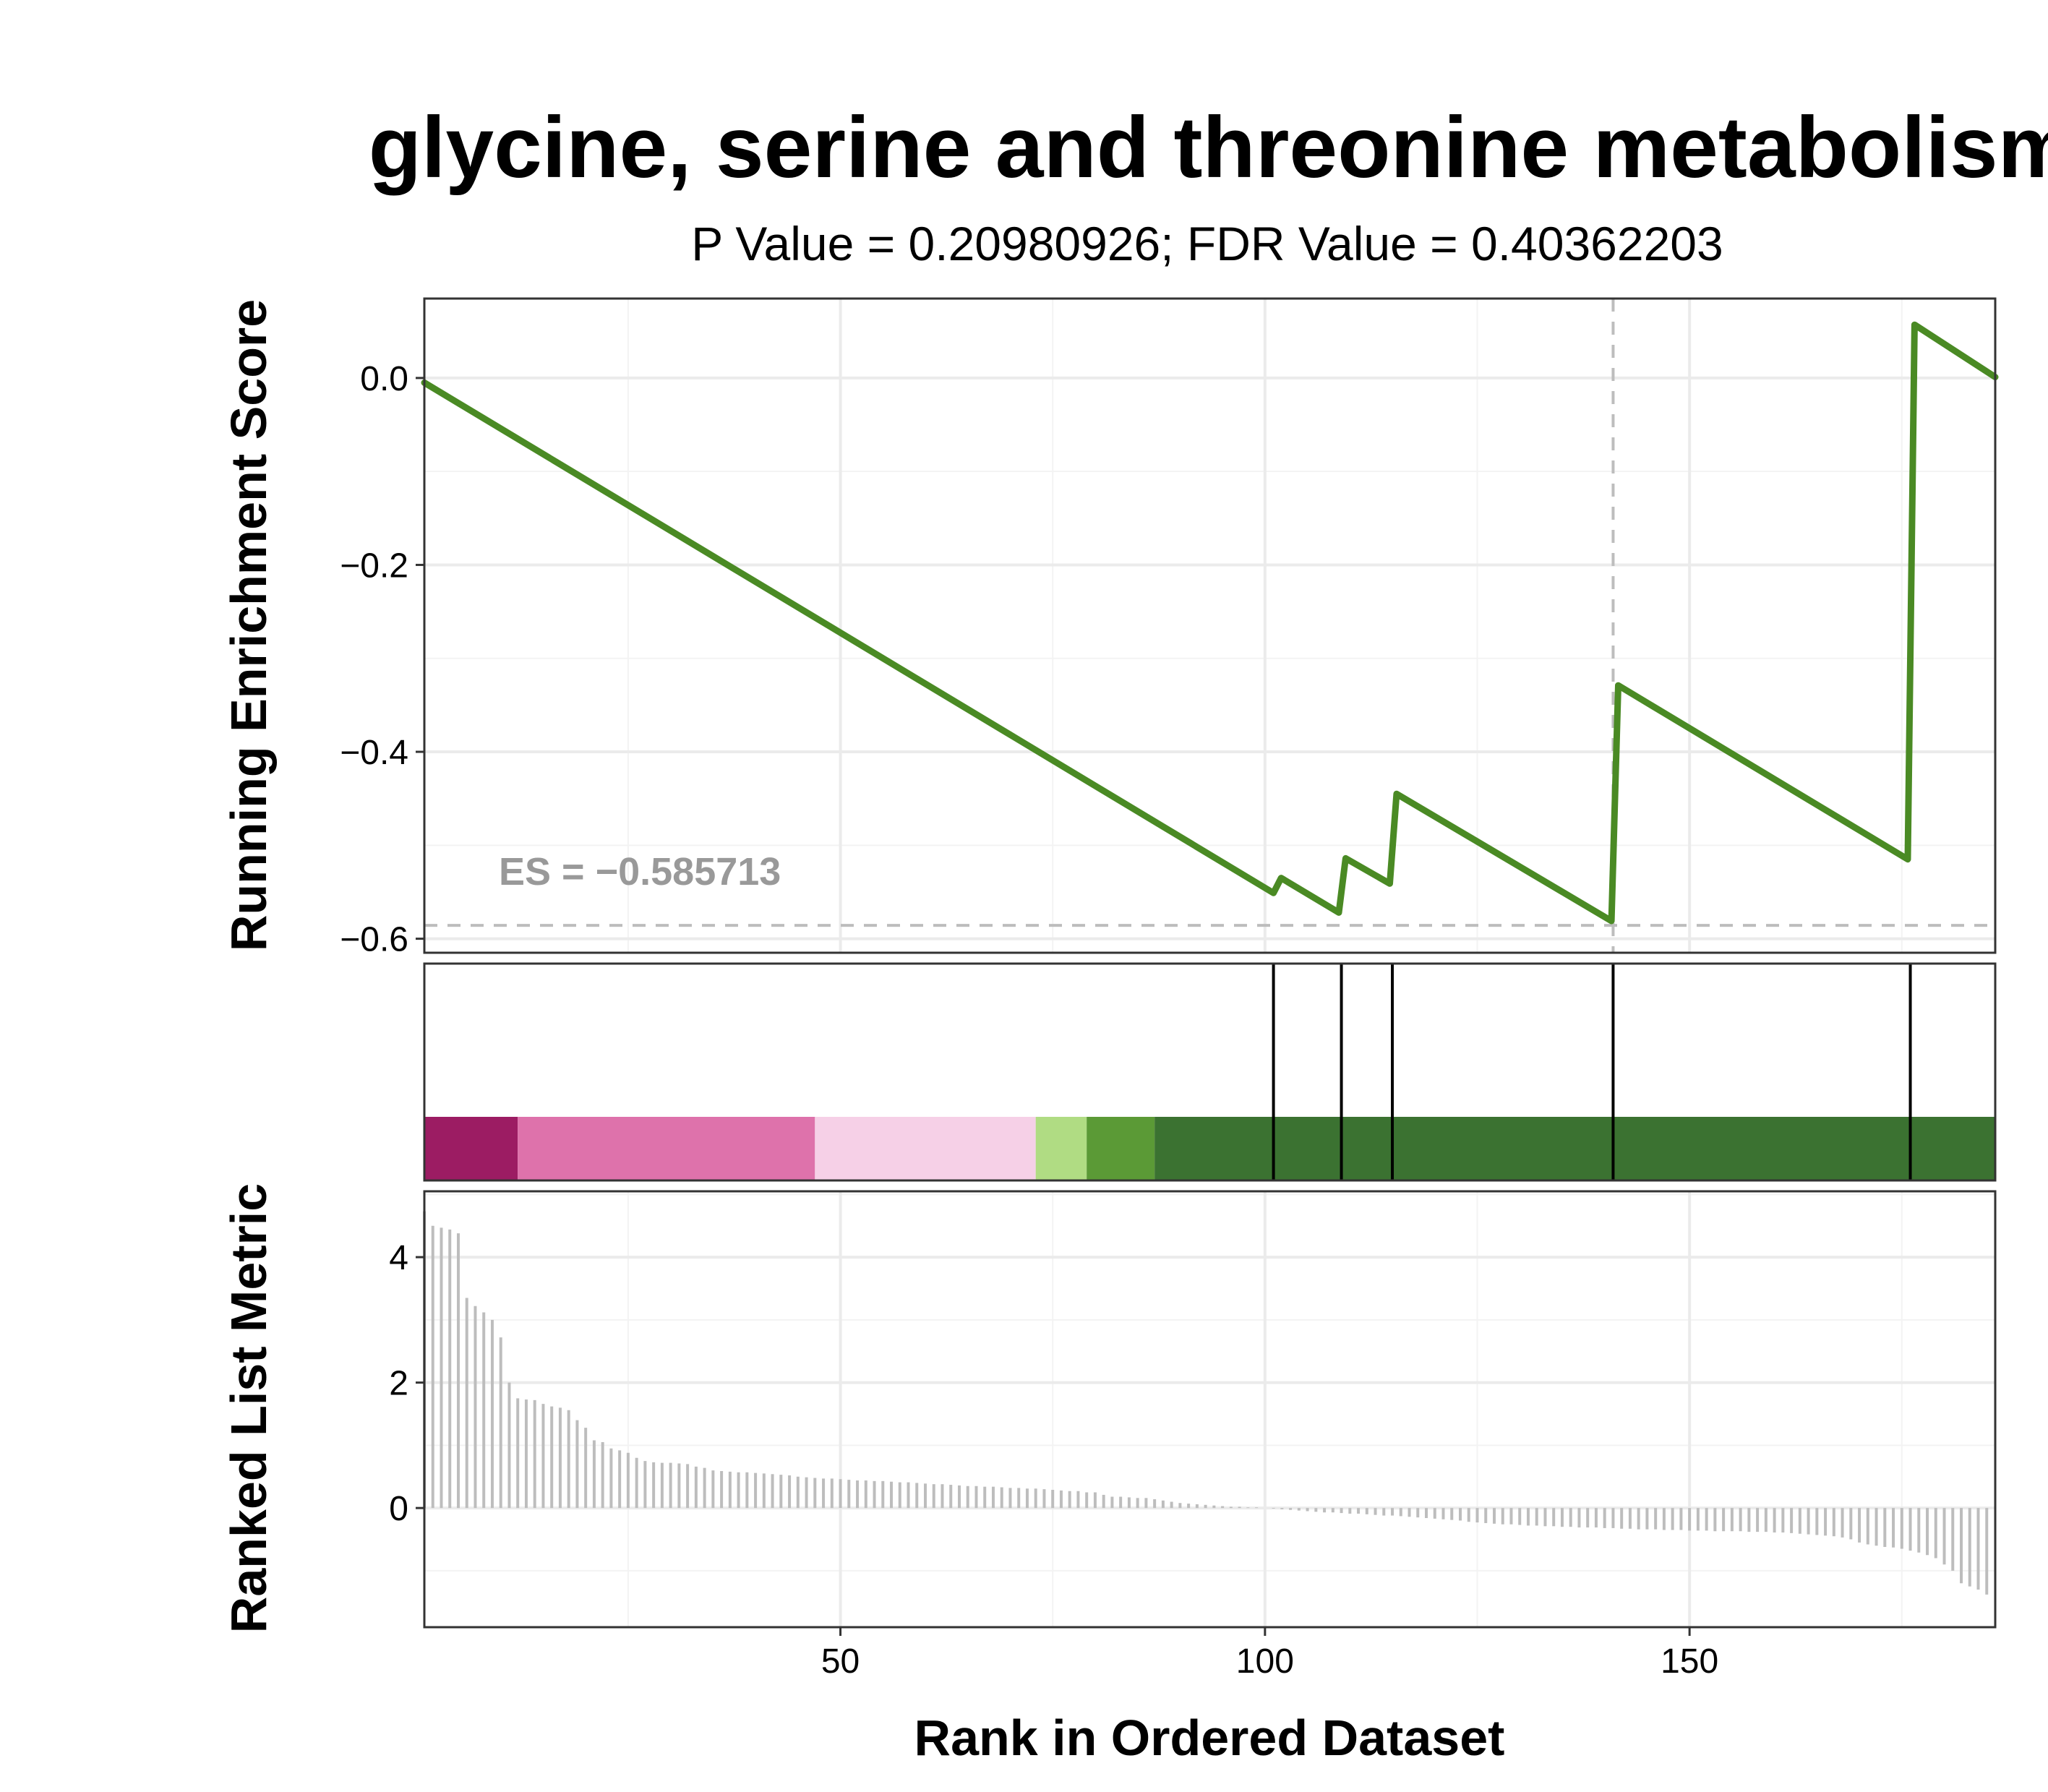 This screenshot has width=2048, height=1792. What do you see at coordinates (374, 753) in the screenshot?
I see `es-y-tick-label: −0.4` at bounding box center [374, 753].